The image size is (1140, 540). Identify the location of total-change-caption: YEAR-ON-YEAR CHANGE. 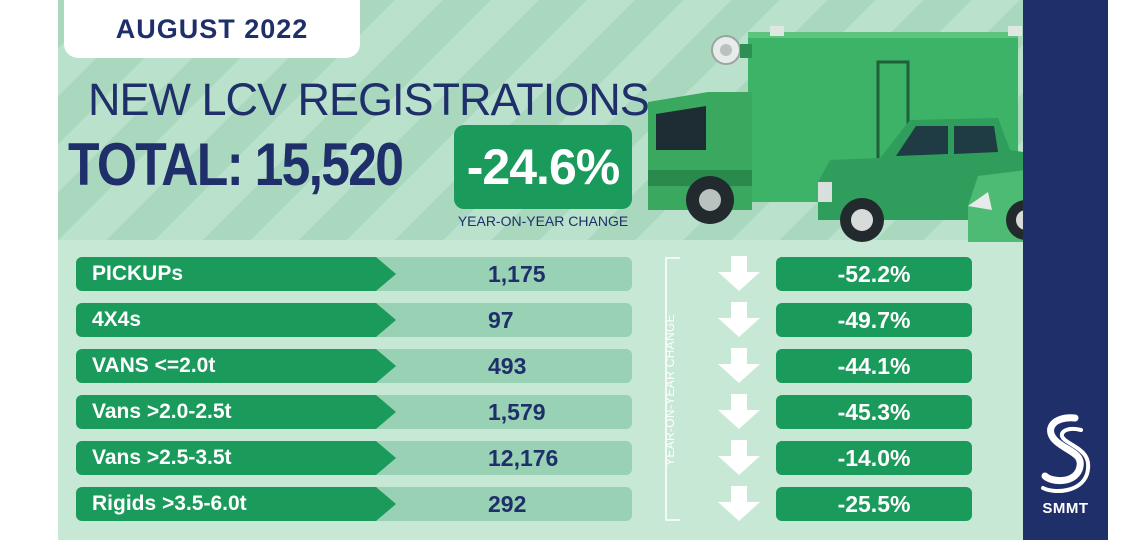
(543, 221).